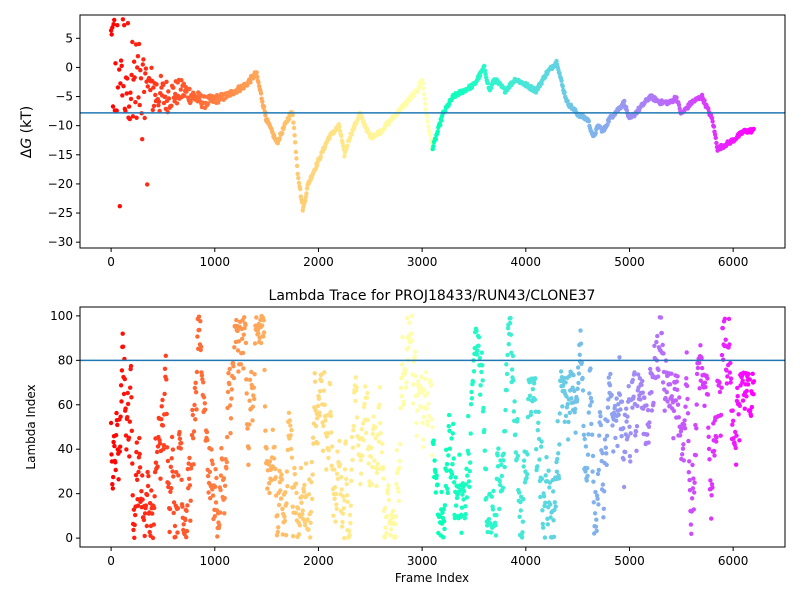  What do you see at coordinates (526, 262) in the screenshot?
I see `dg-x-tick-label: 4000` at bounding box center [526, 262].